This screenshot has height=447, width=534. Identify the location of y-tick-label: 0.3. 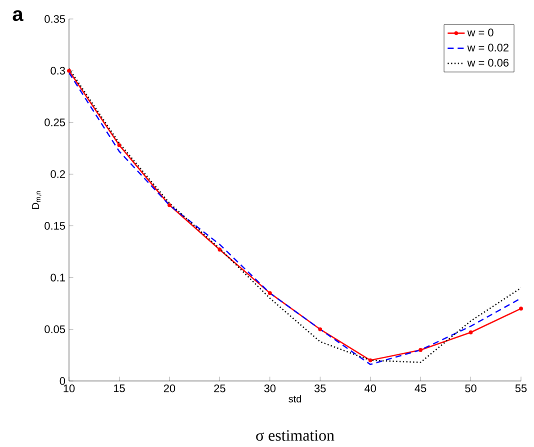
(58, 70).